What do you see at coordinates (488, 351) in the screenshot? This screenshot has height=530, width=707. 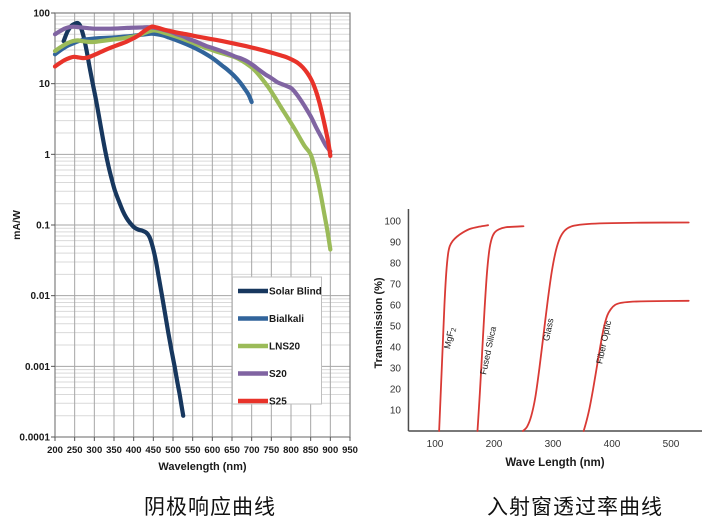 I see `curve-label-fused-silica: Fused Silica` at bounding box center [488, 351].